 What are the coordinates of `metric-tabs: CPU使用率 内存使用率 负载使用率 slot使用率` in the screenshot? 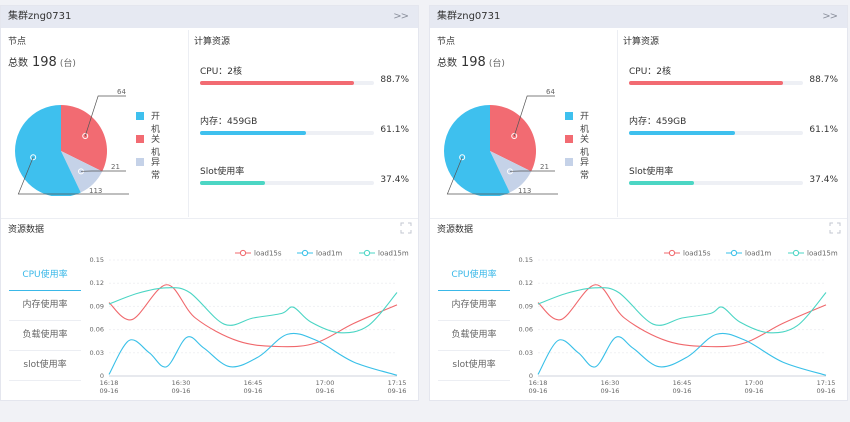 It's located at (45, 321).